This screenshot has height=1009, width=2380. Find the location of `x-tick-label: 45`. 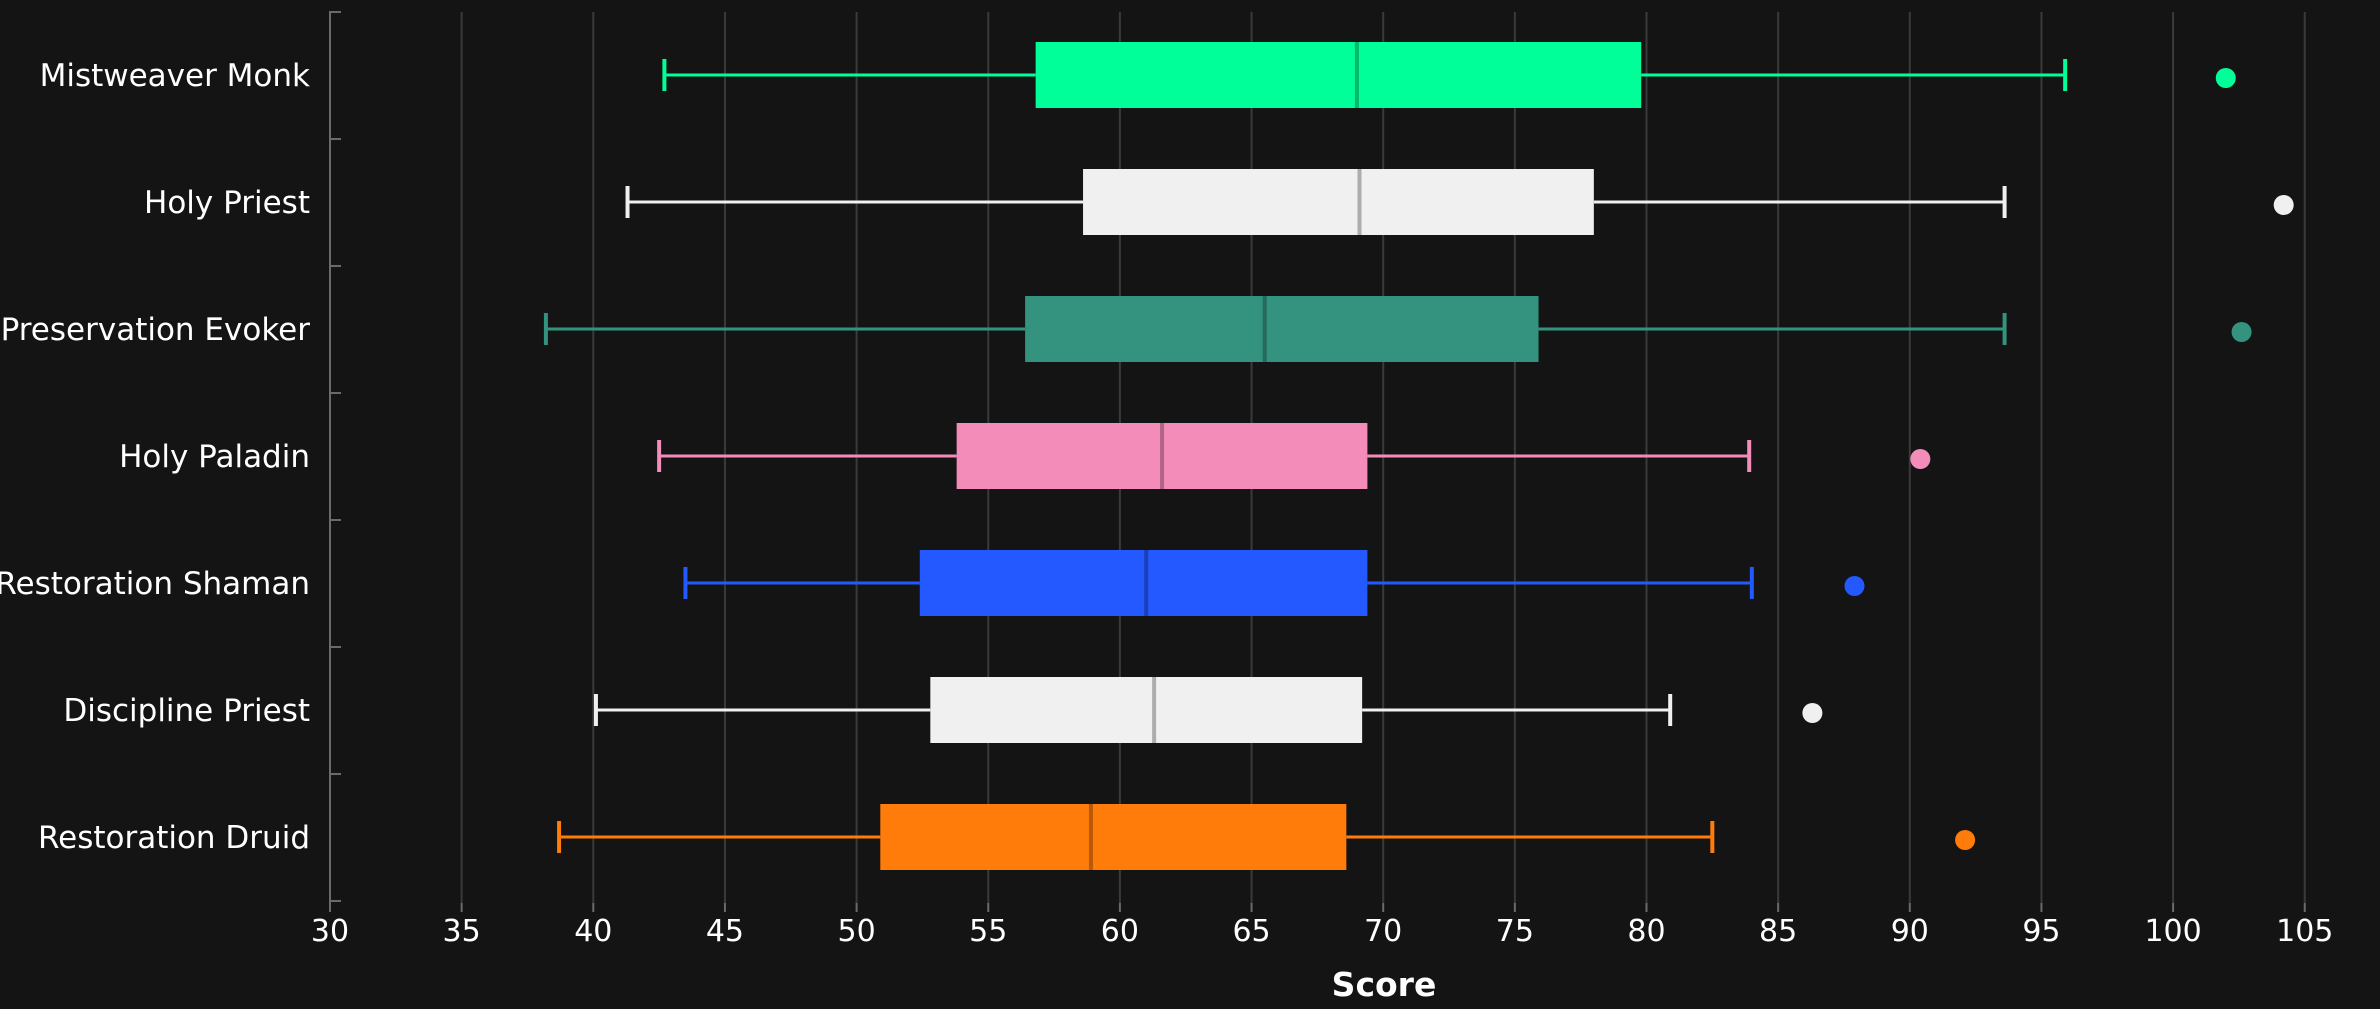

x-tick-label: 45 is located at coordinates (725, 931).